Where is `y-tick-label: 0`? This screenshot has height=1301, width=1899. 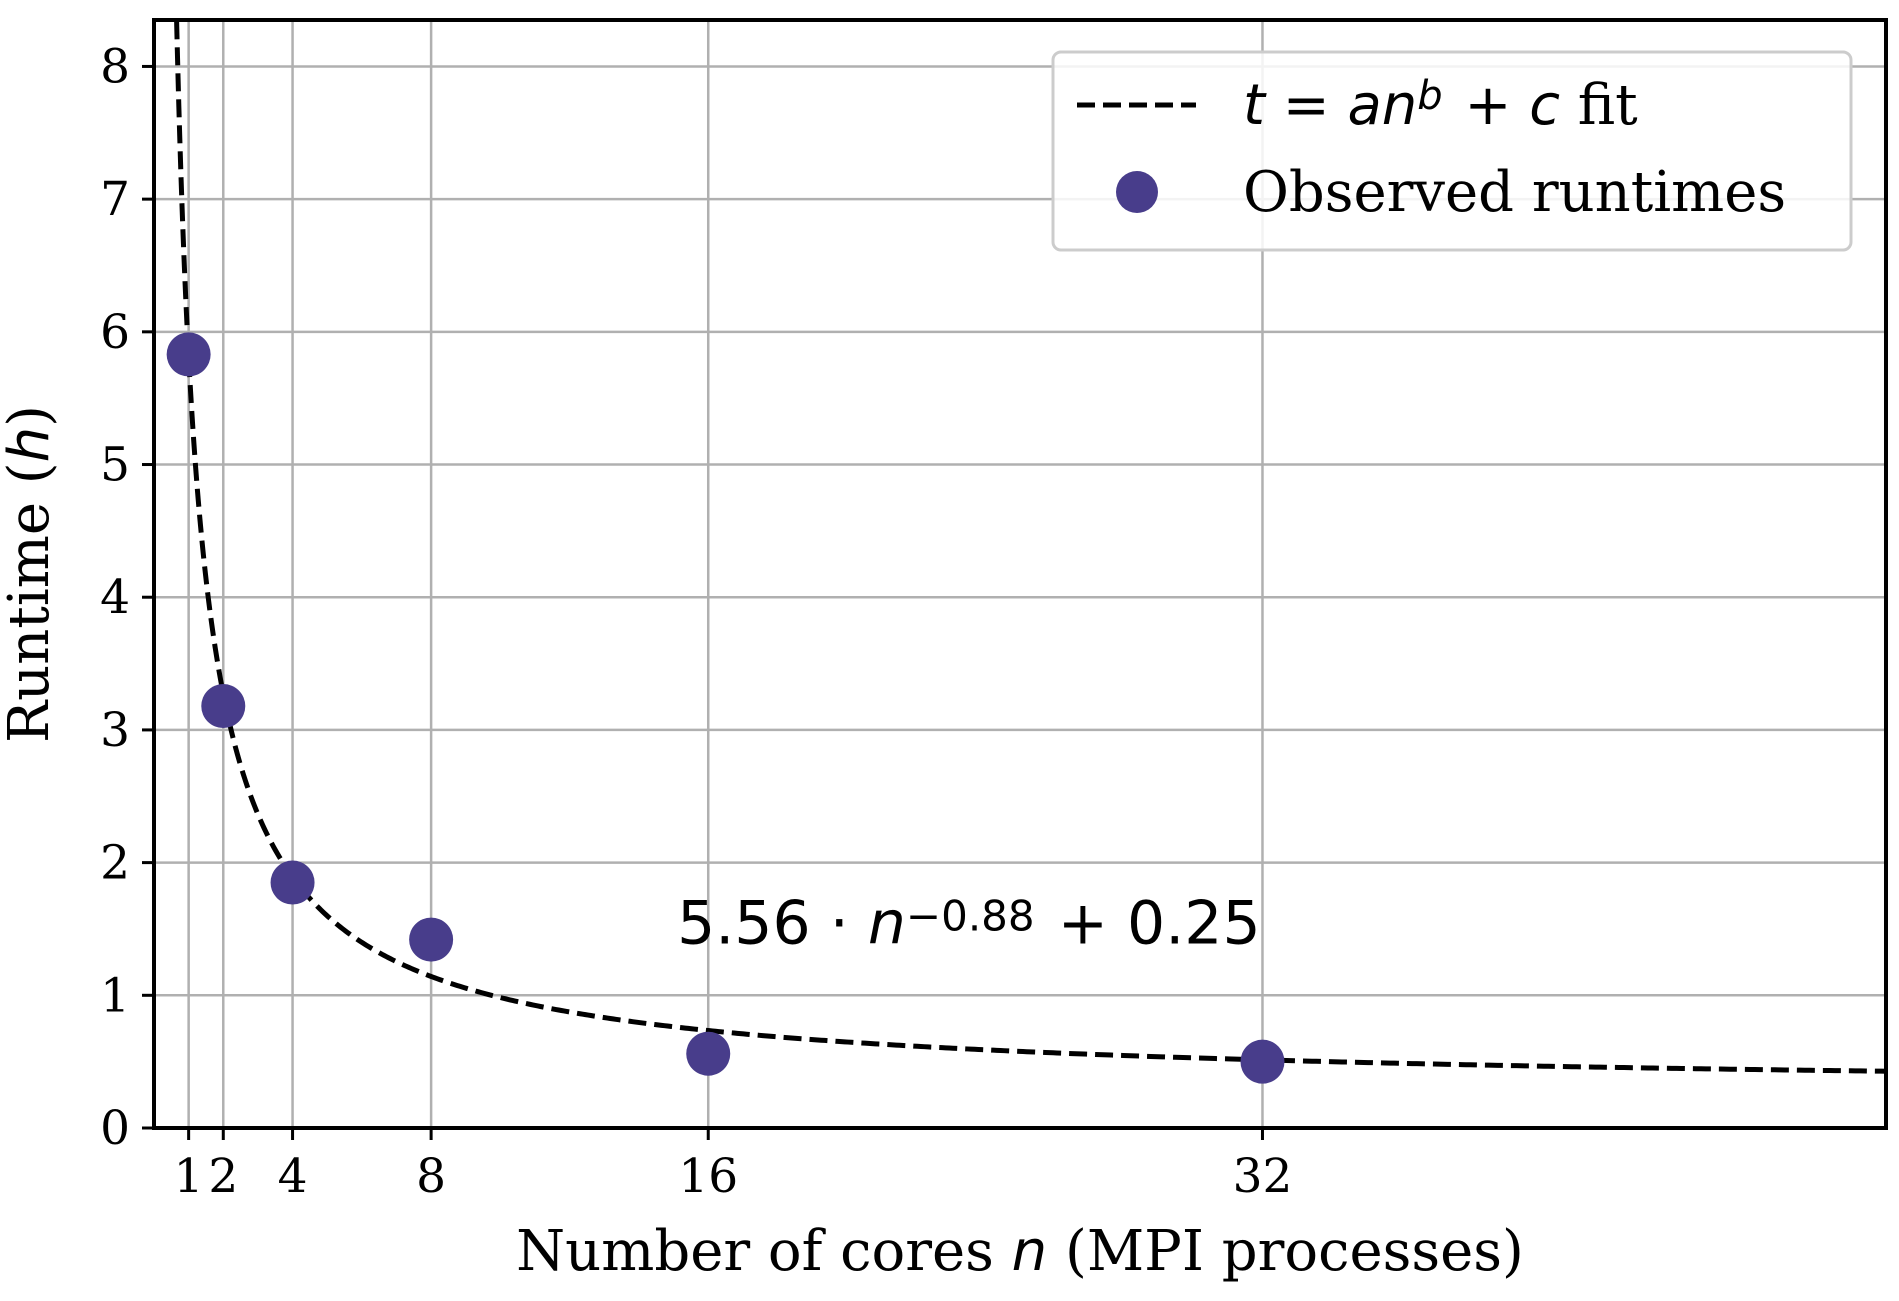 y-tick-label: 0 is located at coordinates (115, 1128).